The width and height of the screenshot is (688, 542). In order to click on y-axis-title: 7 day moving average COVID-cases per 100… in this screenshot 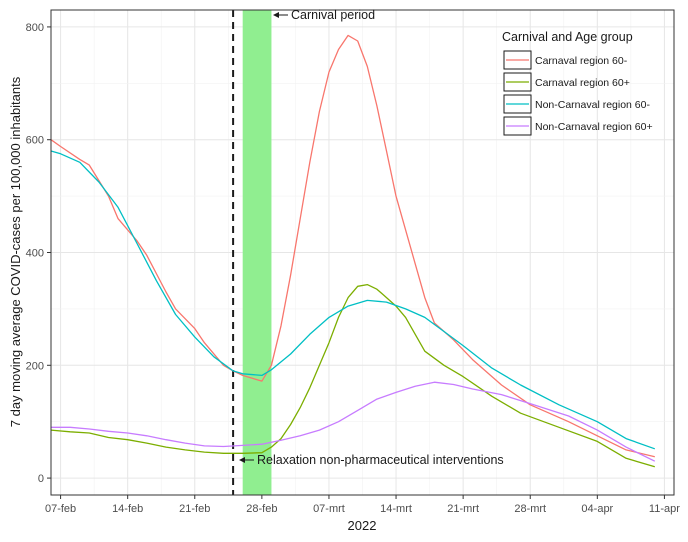, I will do `click(15, 251)`.